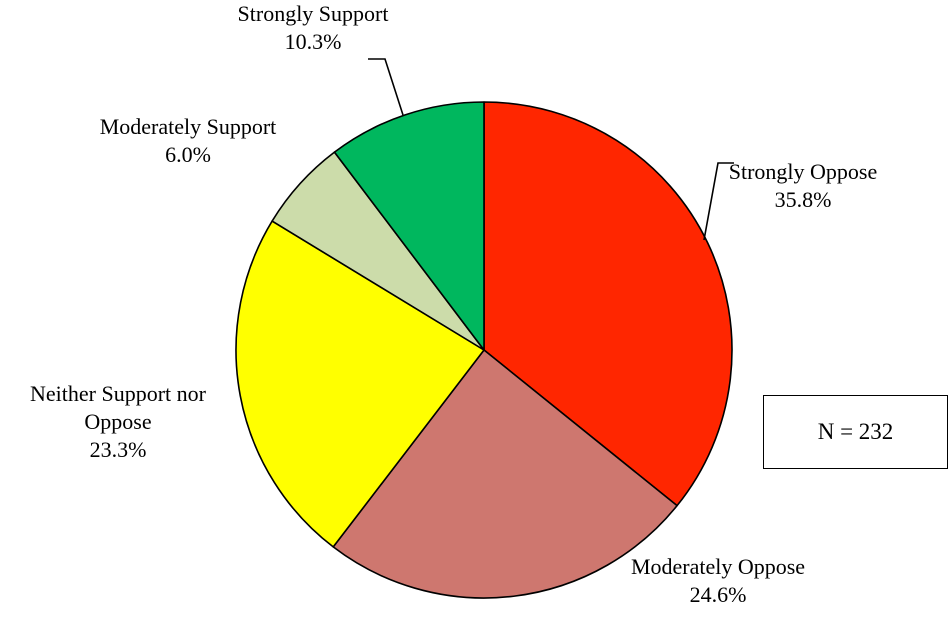 This screenshot has height=624, width=951. I want to click on slice-label-3: Neither Support nor Oppose 23.3%, so click(118, 421).